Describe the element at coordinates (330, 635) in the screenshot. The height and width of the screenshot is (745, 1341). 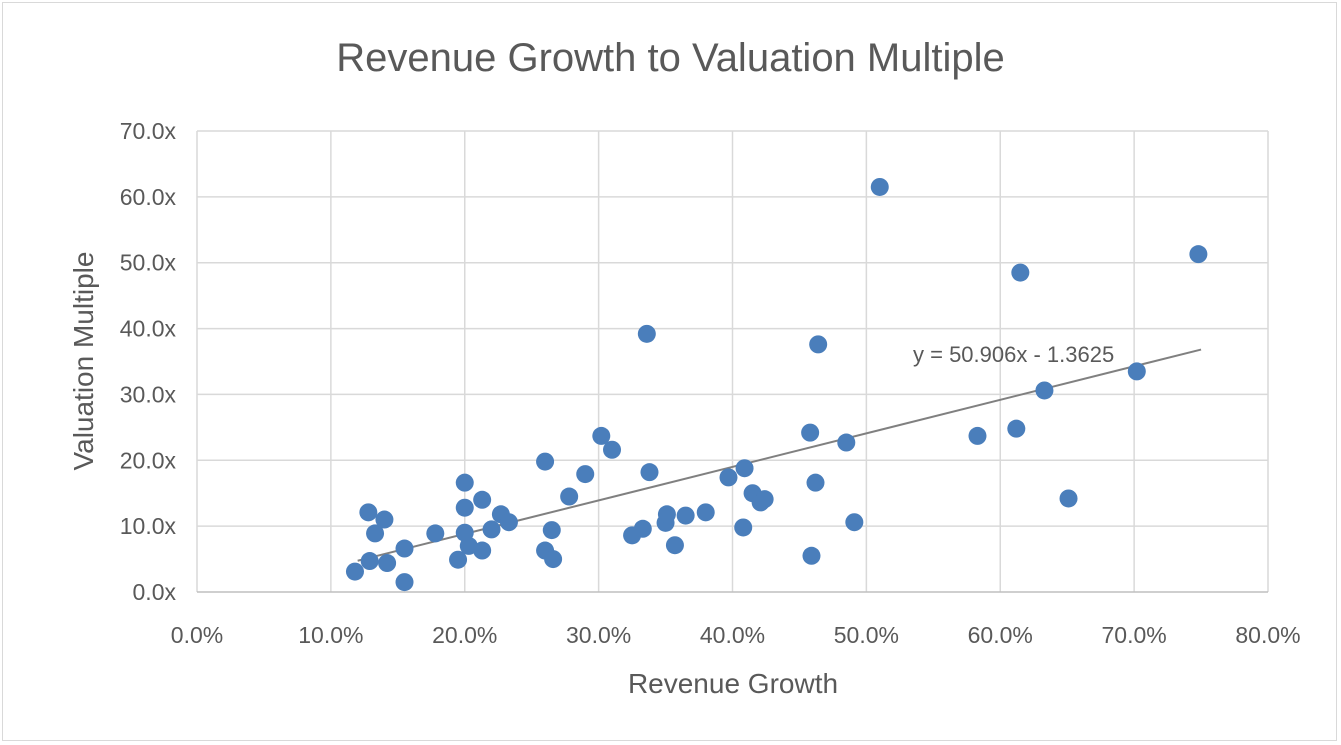
I see `x-tick-label: 10.0%` at that location.